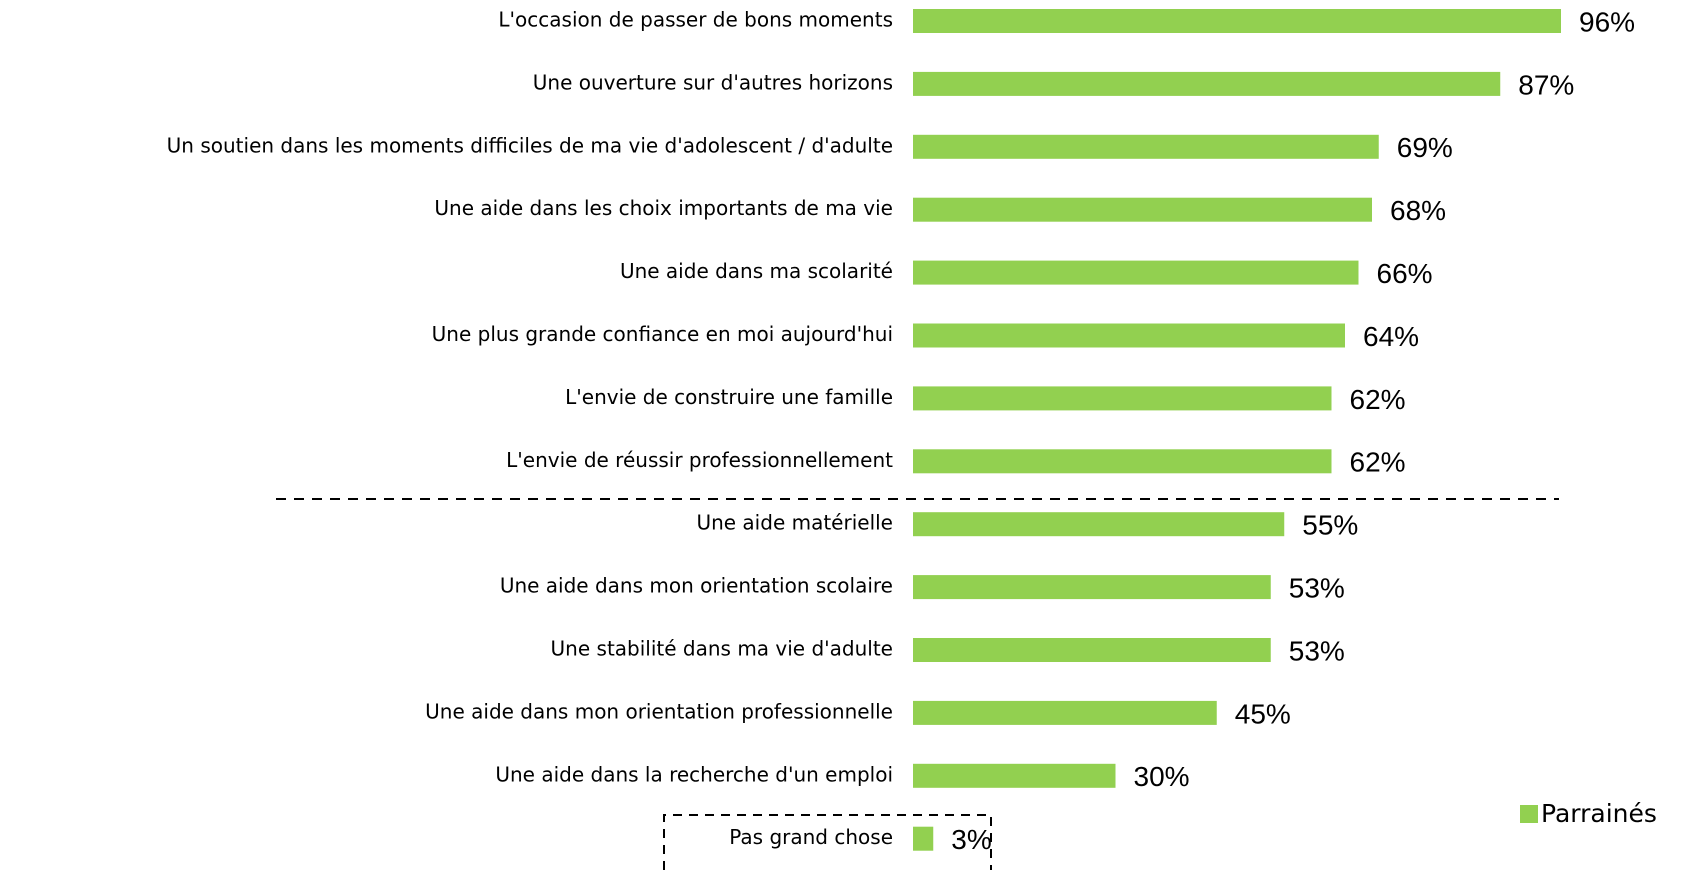 This screenshot has width=1684, height=870. What do you see at coordinates (1546, 84) in the screenshot?
I see `value-label: 87%` at bounding box center [1546, 84].